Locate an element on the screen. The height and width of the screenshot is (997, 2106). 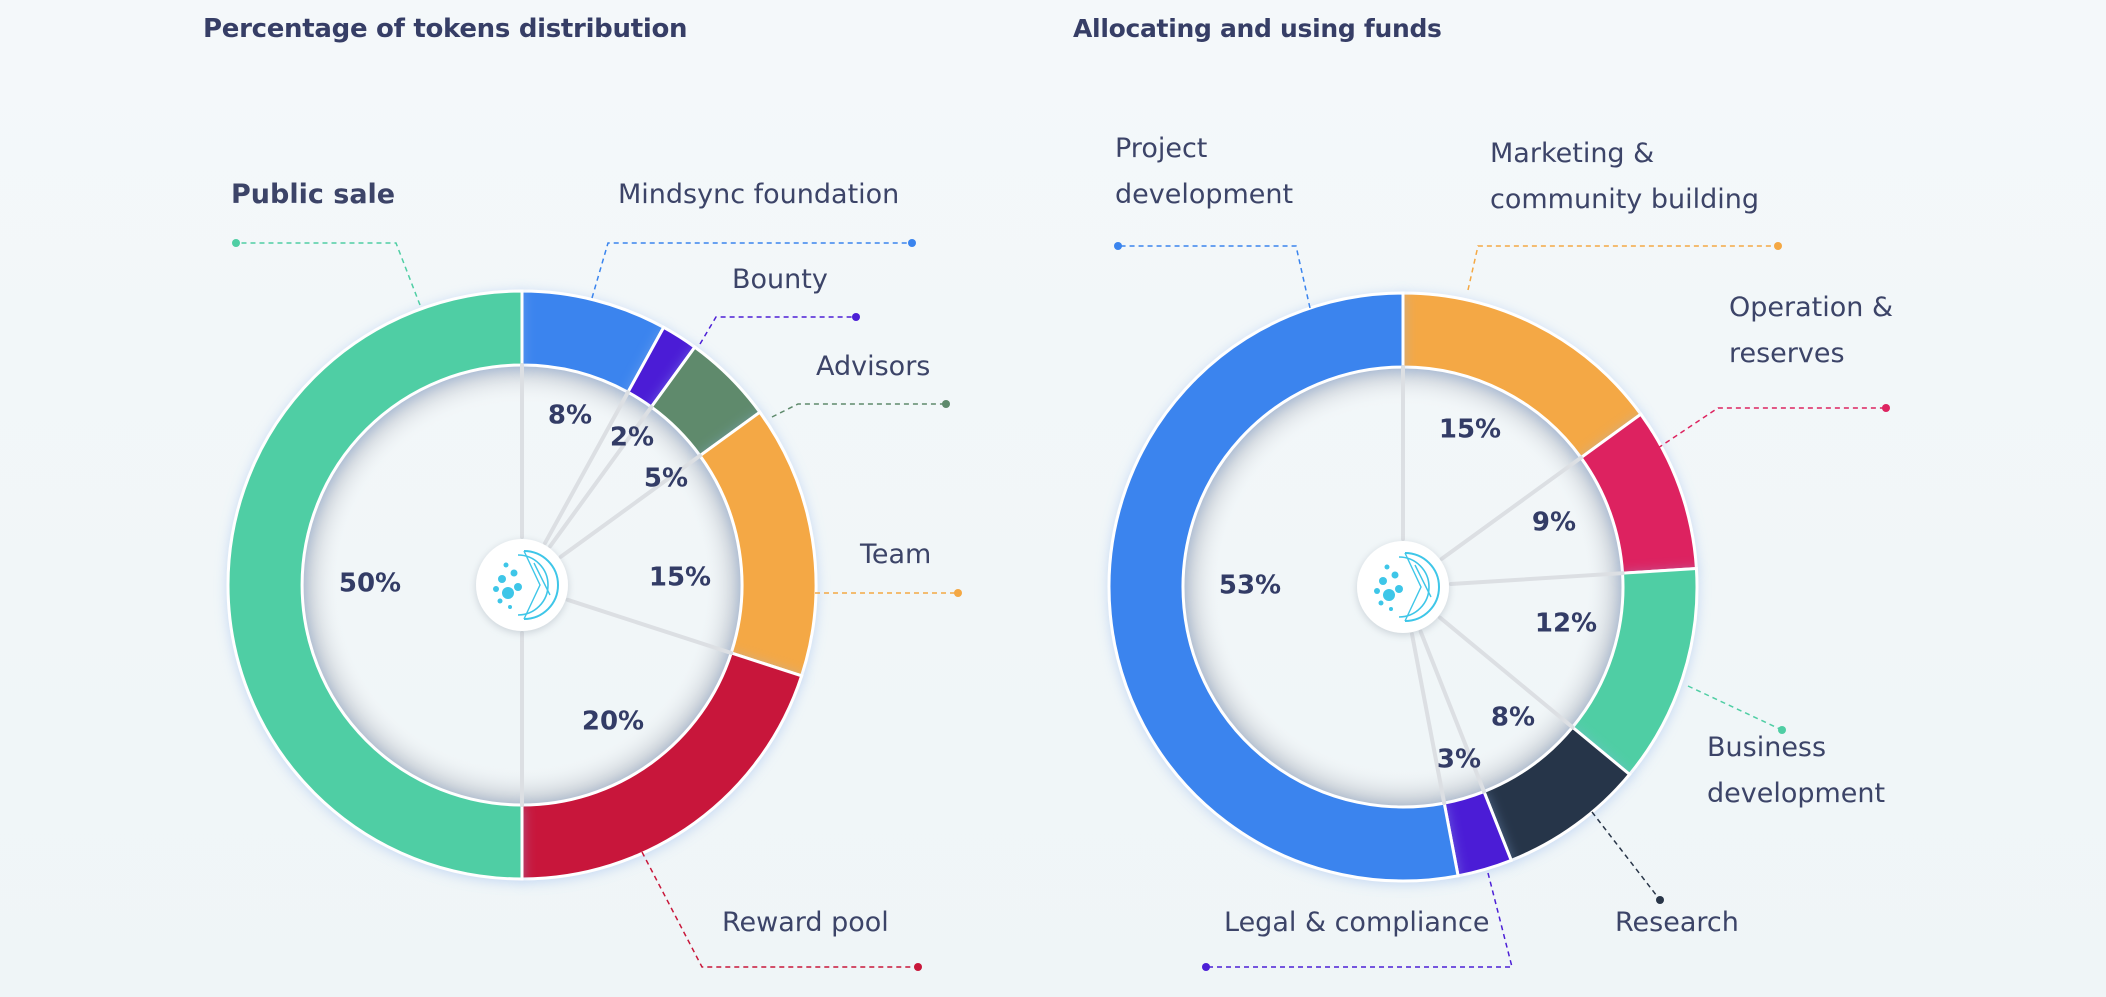
slice-value-label: 12% is located at coordinates (1566, 624).